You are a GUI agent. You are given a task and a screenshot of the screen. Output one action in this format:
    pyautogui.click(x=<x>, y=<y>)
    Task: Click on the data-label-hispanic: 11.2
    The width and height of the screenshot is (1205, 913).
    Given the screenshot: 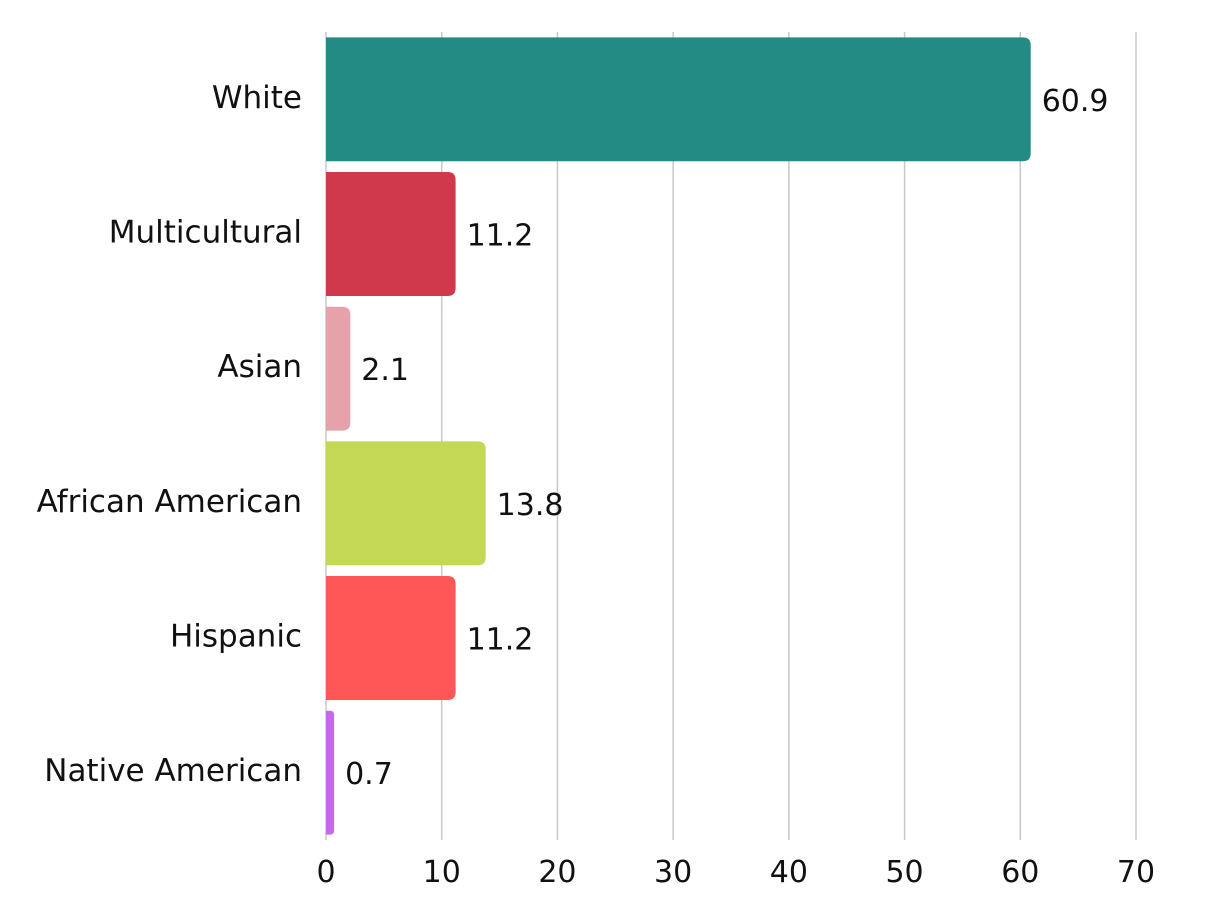 What is the action you would take?
    pyautogui.click(x=500, y=640)
    